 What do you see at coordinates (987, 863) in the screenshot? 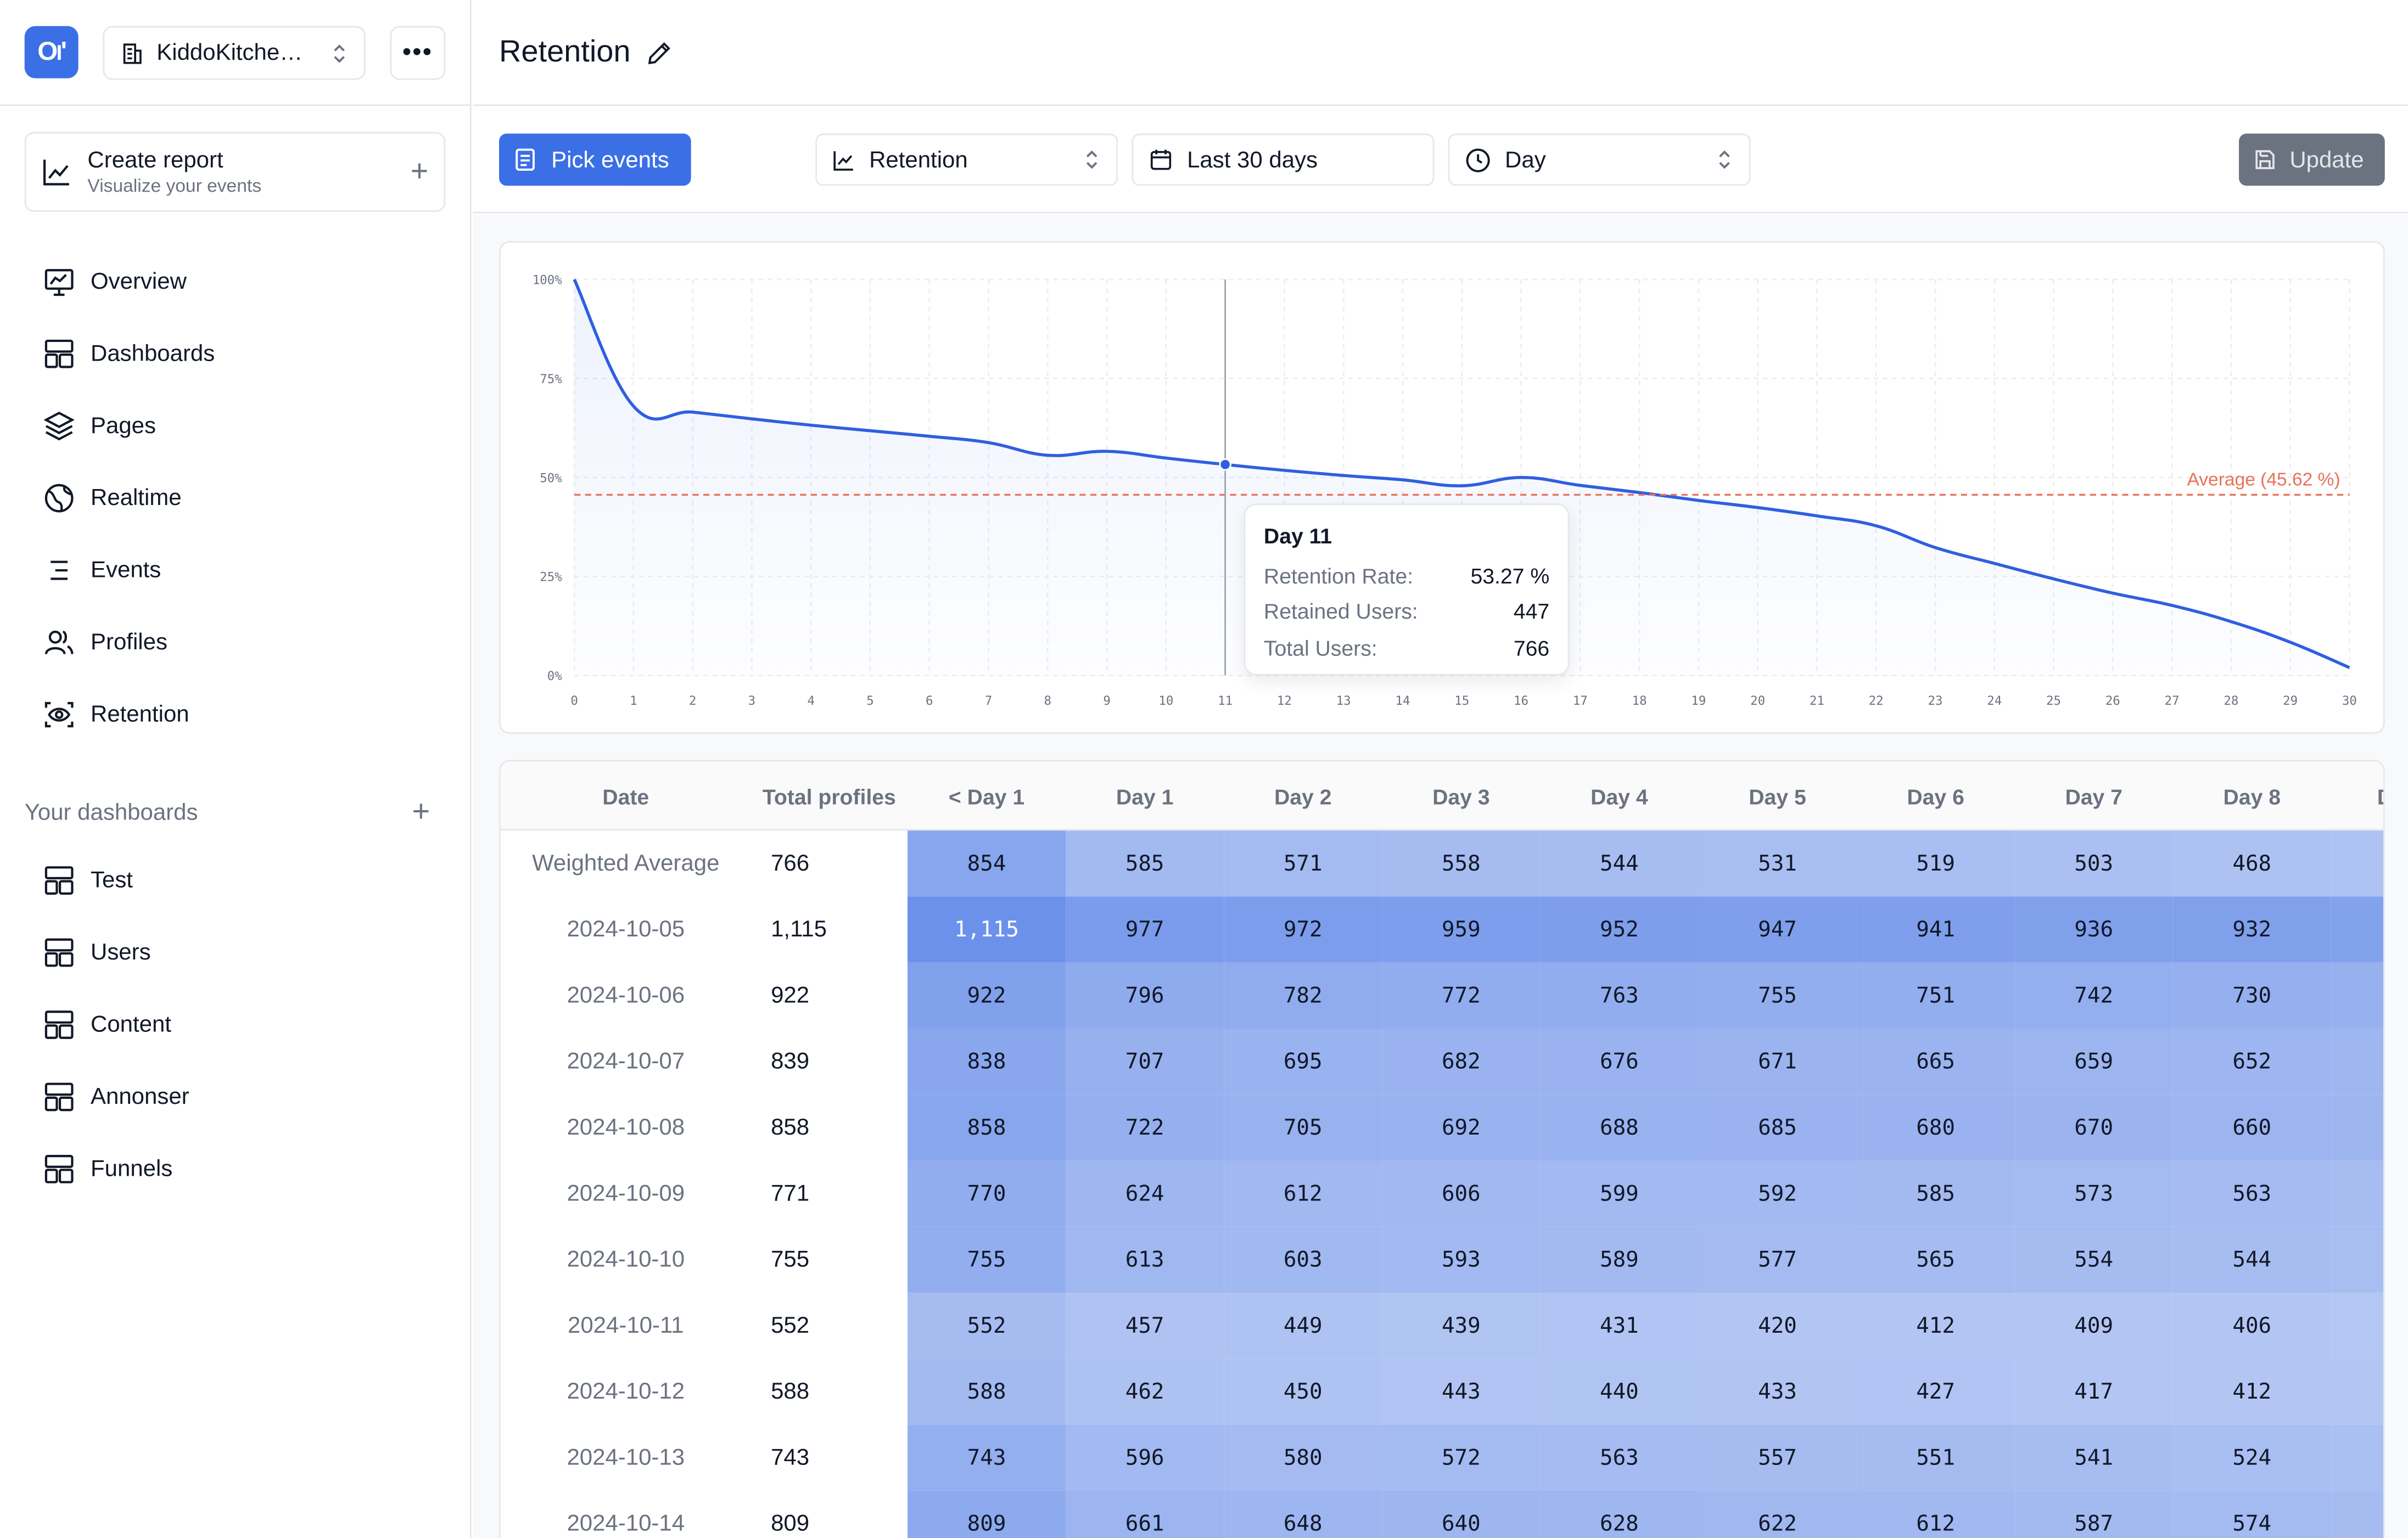
I see `retention-cell: 854` at bounding box center [987, 863].